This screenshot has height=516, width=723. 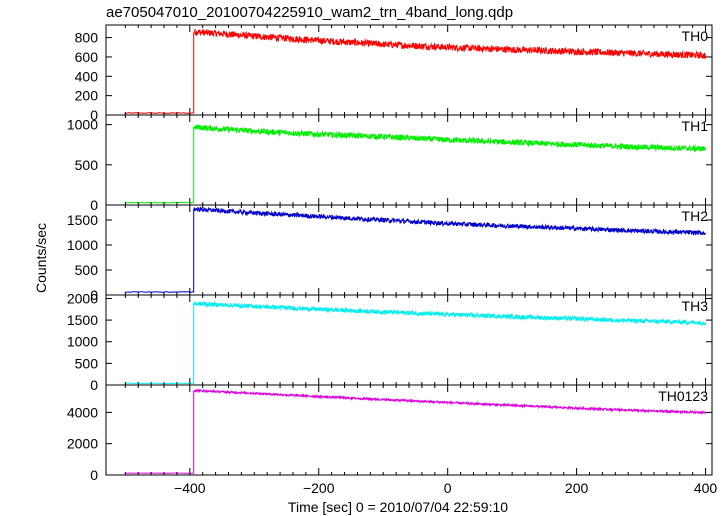 What do you see at coordinates (695, 36) in the screenshot?
I see `series-label-th0: TH0` at bounding box center [695, 36].